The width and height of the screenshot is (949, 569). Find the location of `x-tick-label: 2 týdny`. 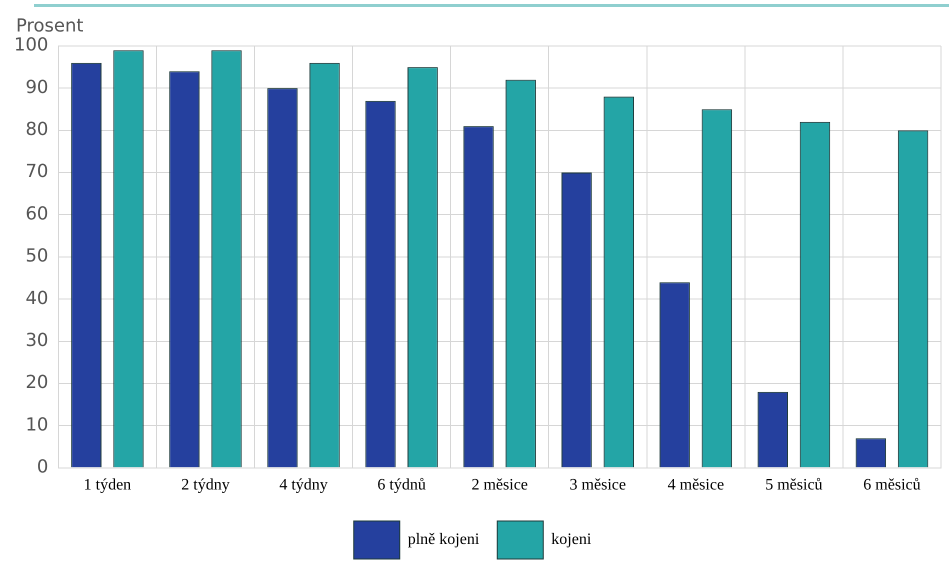

x-tick-label: 2 týdny is located at coordinates (205, 485).